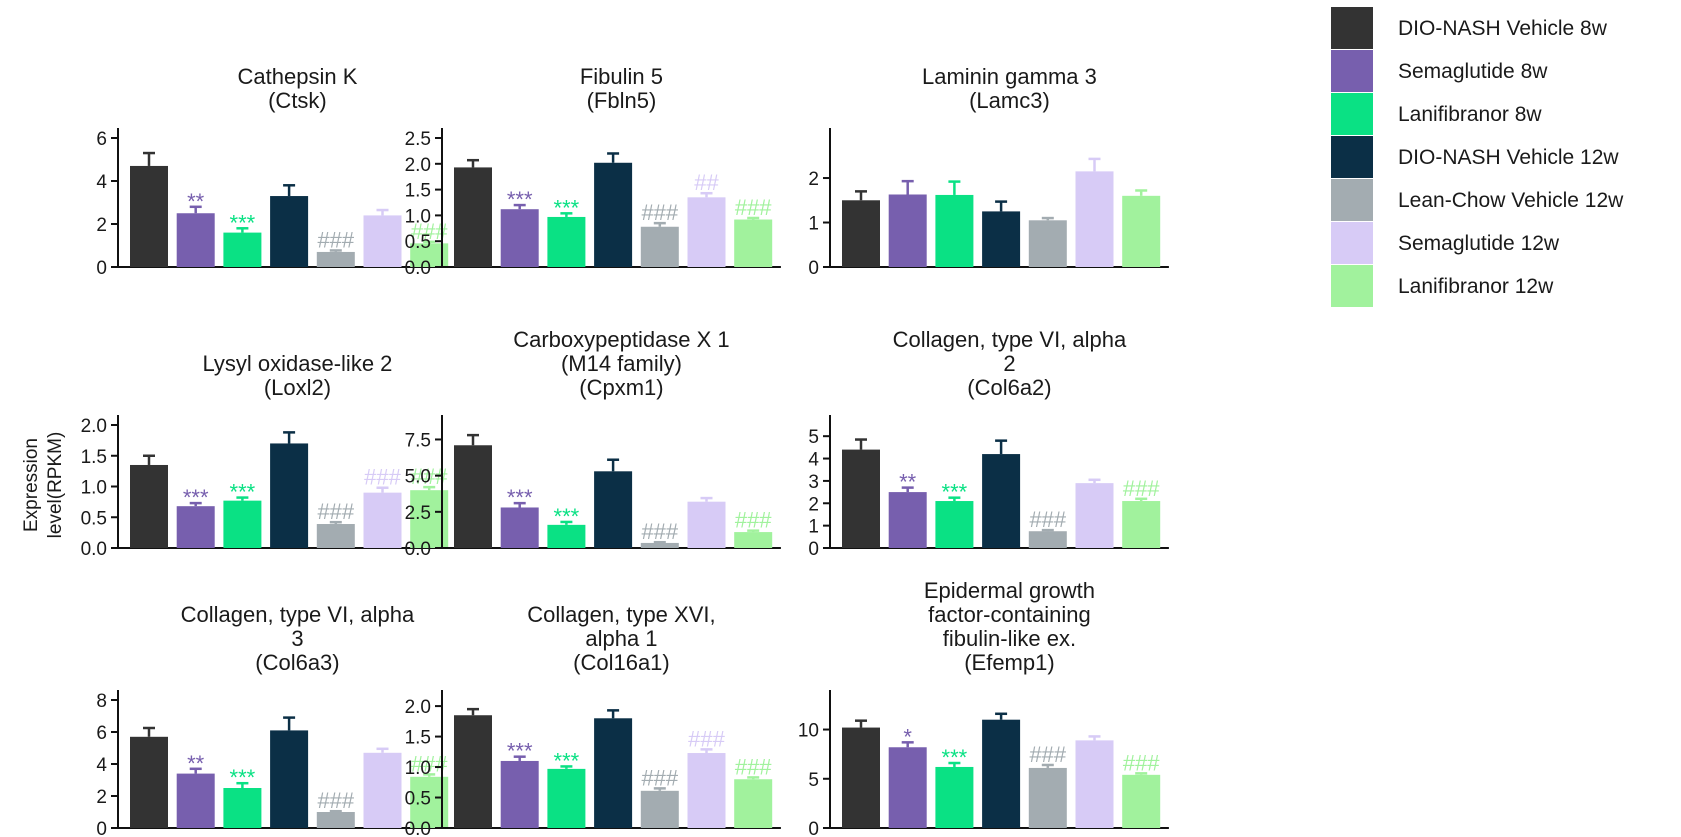  Describe the element at coordinates (813, 527) in the screenshot. I see `y-tick-label: 1` at that location.